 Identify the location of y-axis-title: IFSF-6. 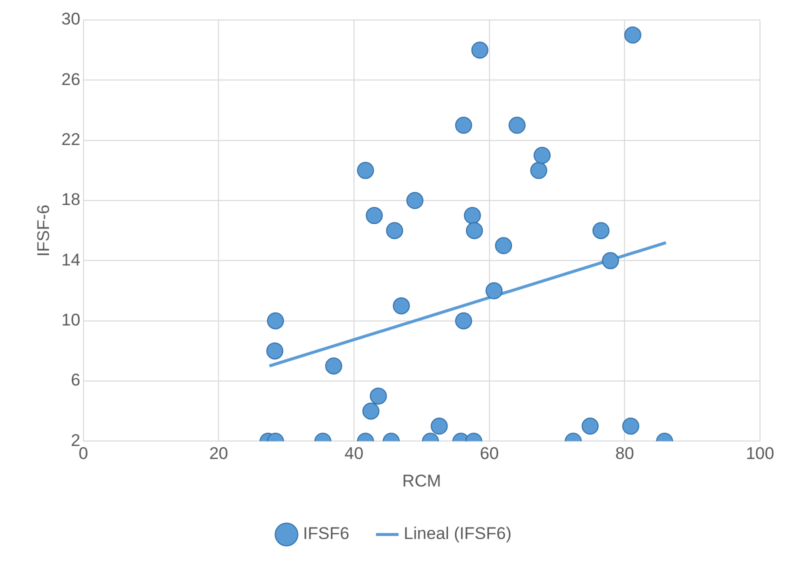
(43, 230).